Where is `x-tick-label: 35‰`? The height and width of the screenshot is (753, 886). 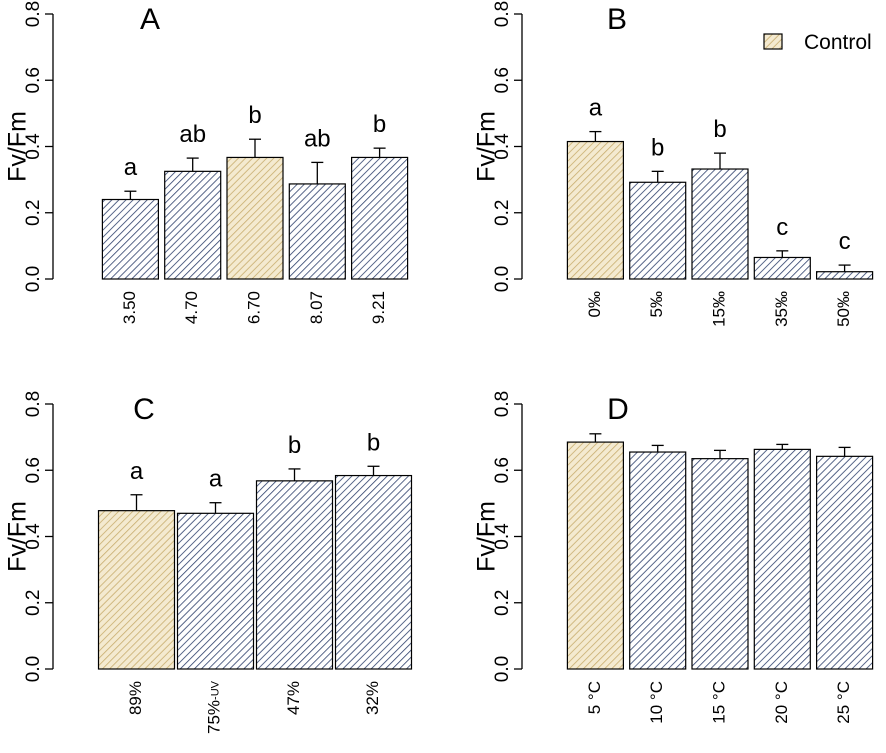
x-tick-label: 35‰ is located at coordinates (781, 309).